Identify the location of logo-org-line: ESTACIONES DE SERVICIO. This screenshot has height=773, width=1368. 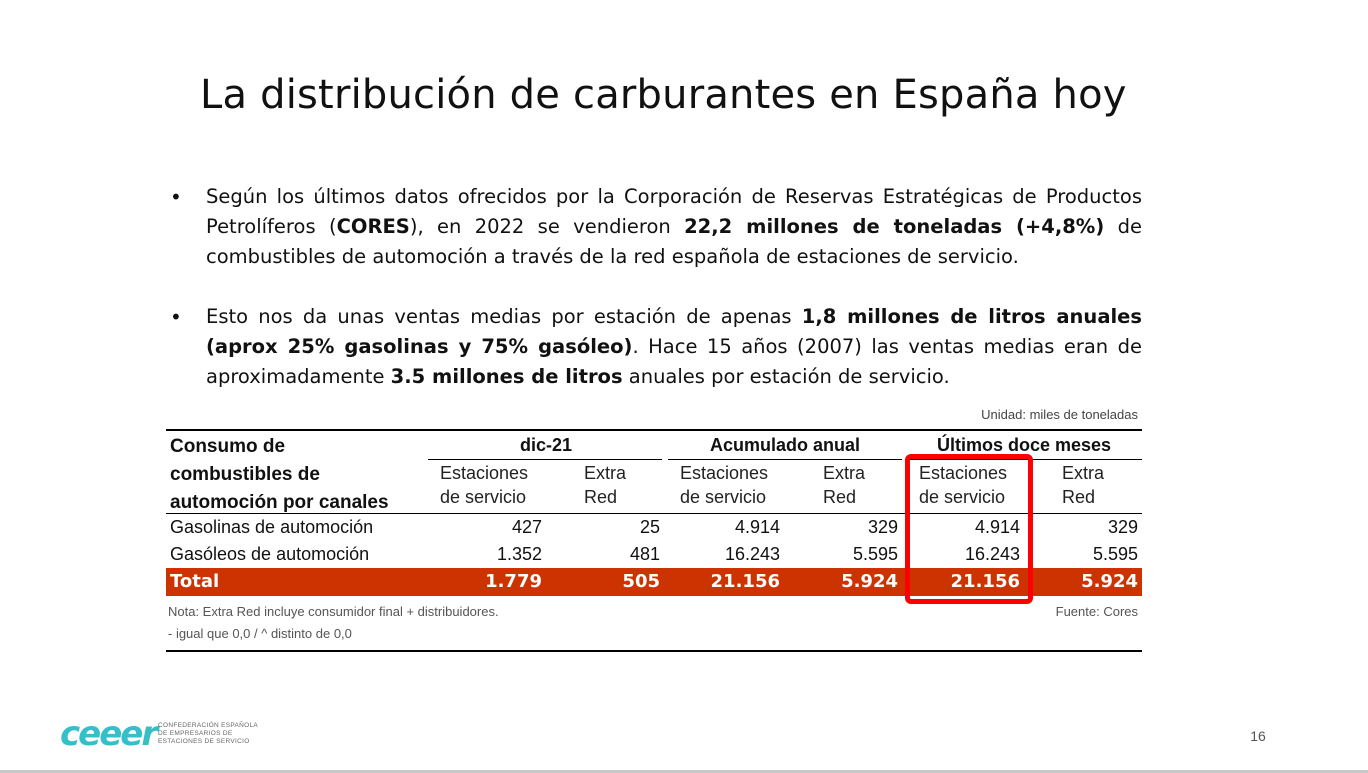
(204, 741).